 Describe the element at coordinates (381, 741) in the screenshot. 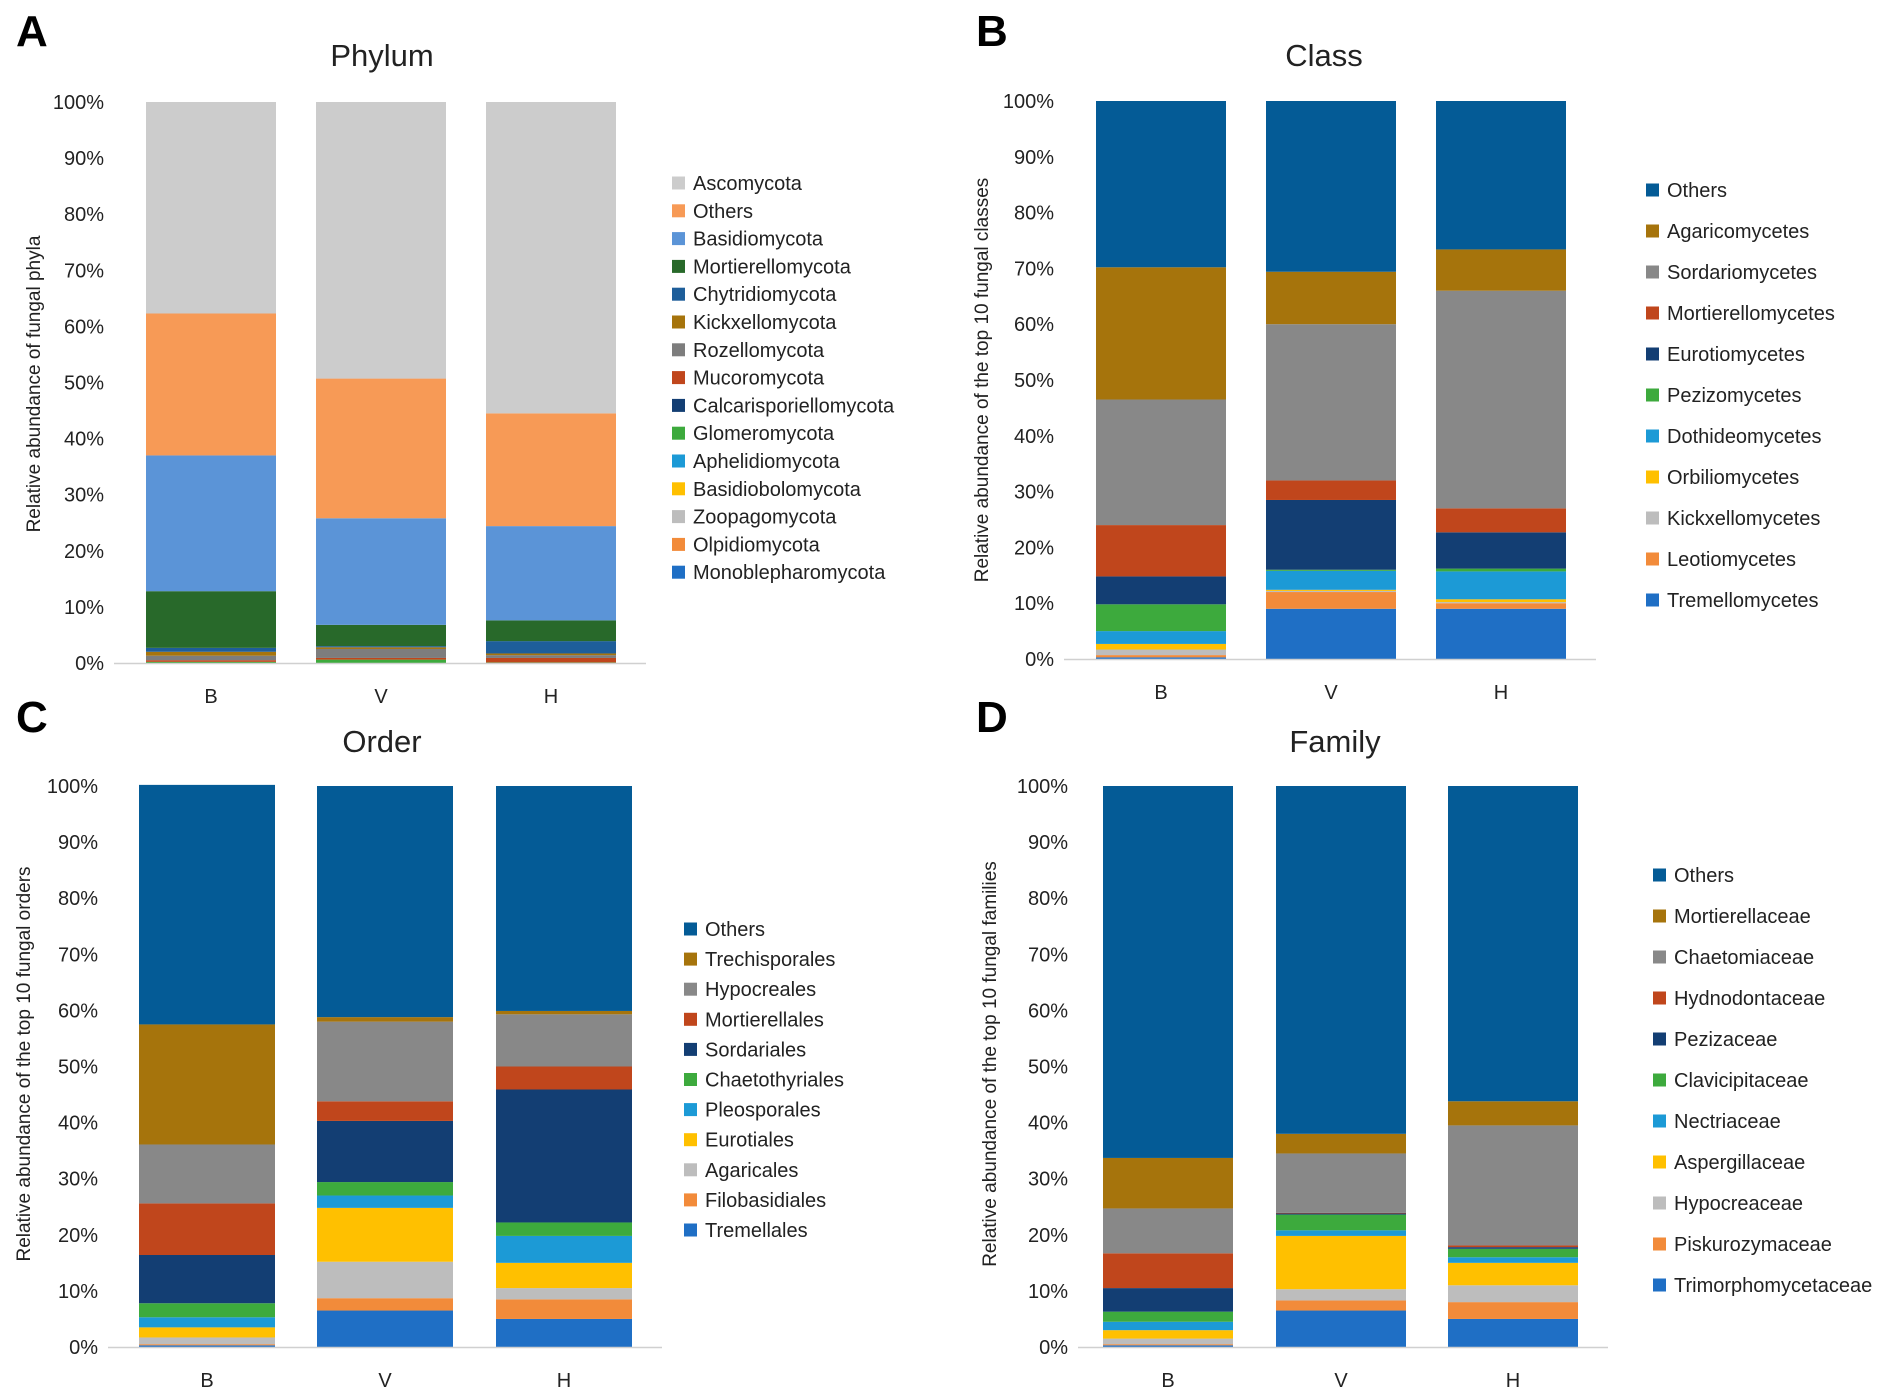

I see `chart-title: Order` at that location.